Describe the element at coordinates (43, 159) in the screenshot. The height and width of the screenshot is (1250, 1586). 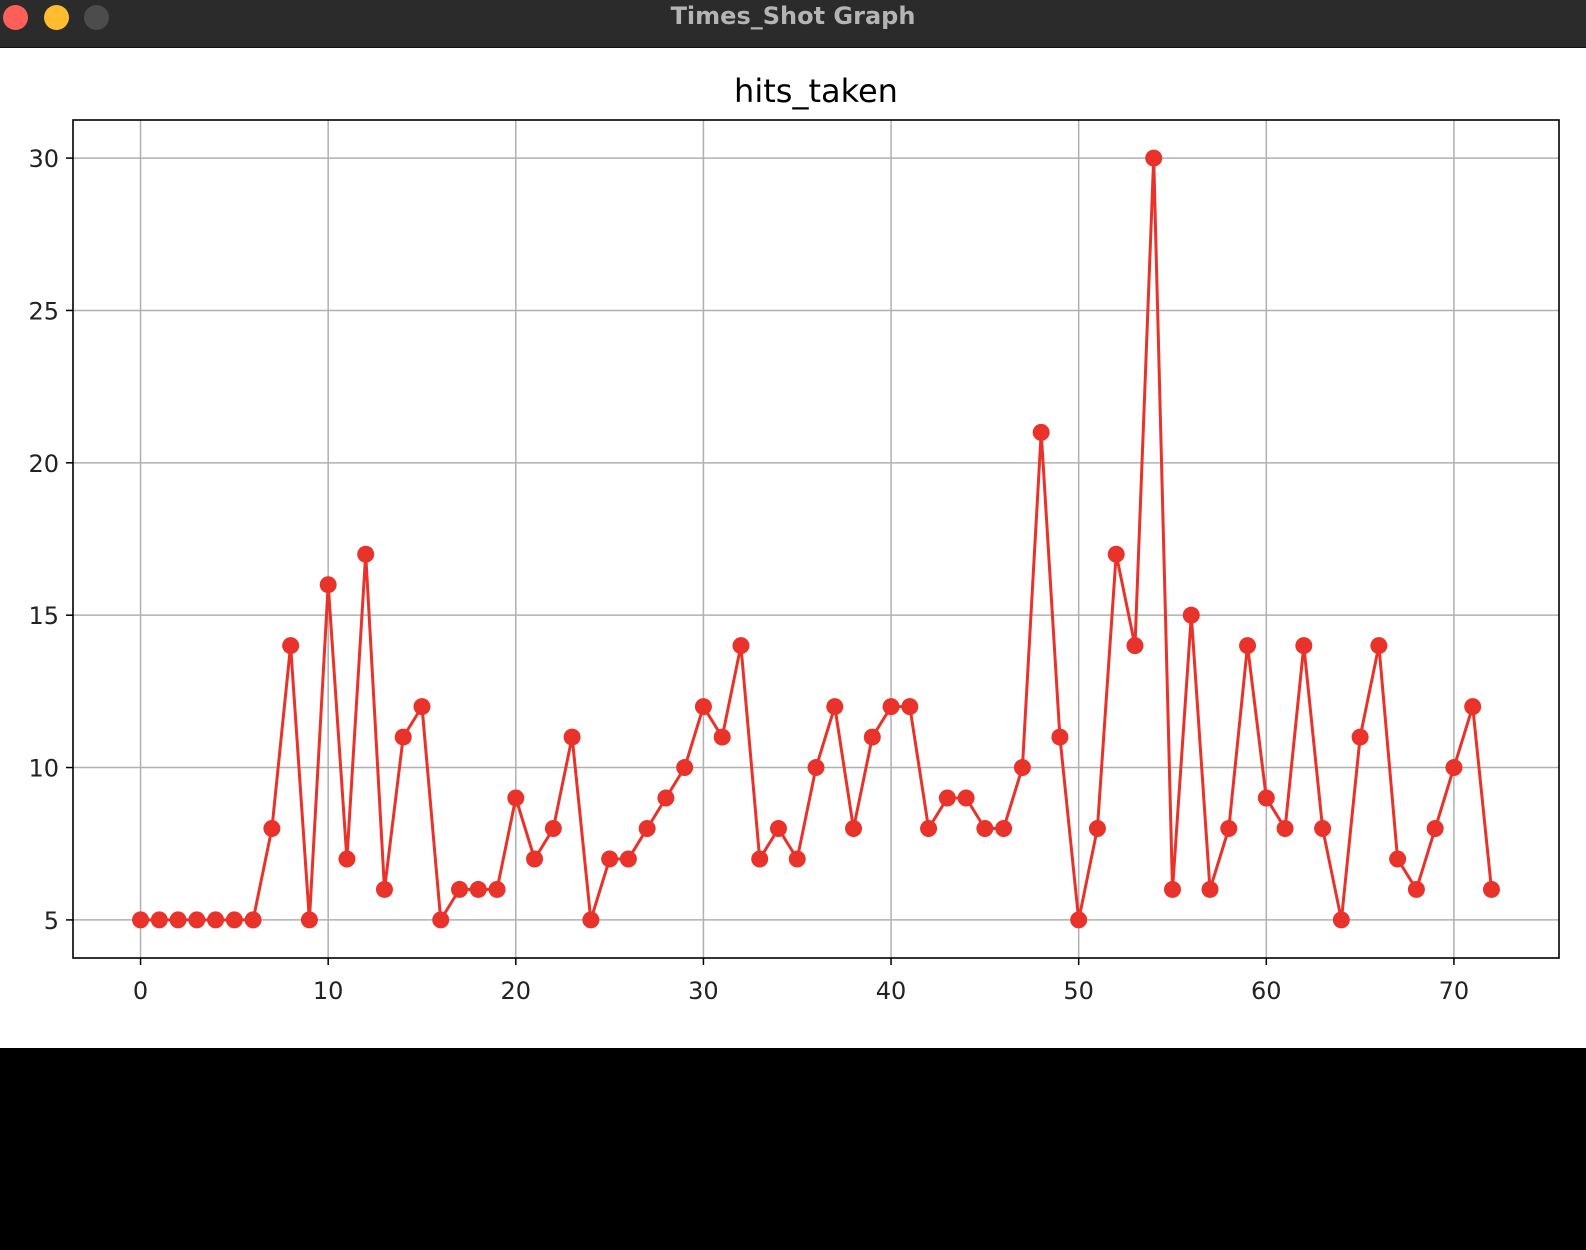
I see `y-tick-label: 30` at that location.